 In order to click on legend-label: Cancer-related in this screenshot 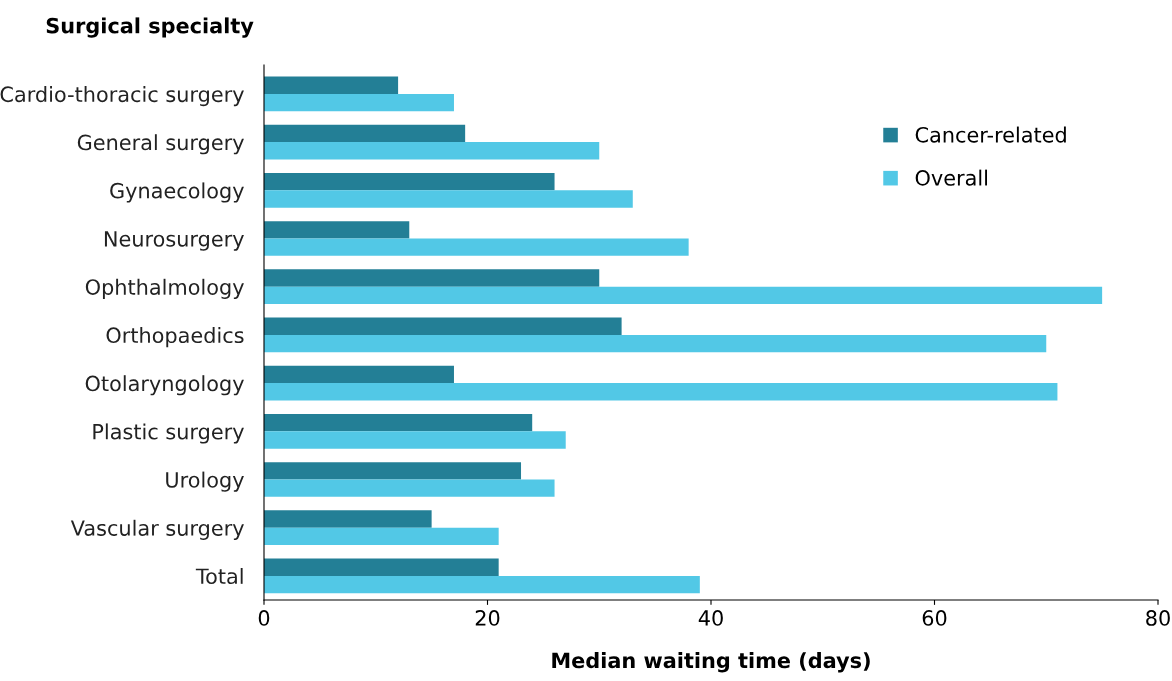, I will do `click(990, 134)`.